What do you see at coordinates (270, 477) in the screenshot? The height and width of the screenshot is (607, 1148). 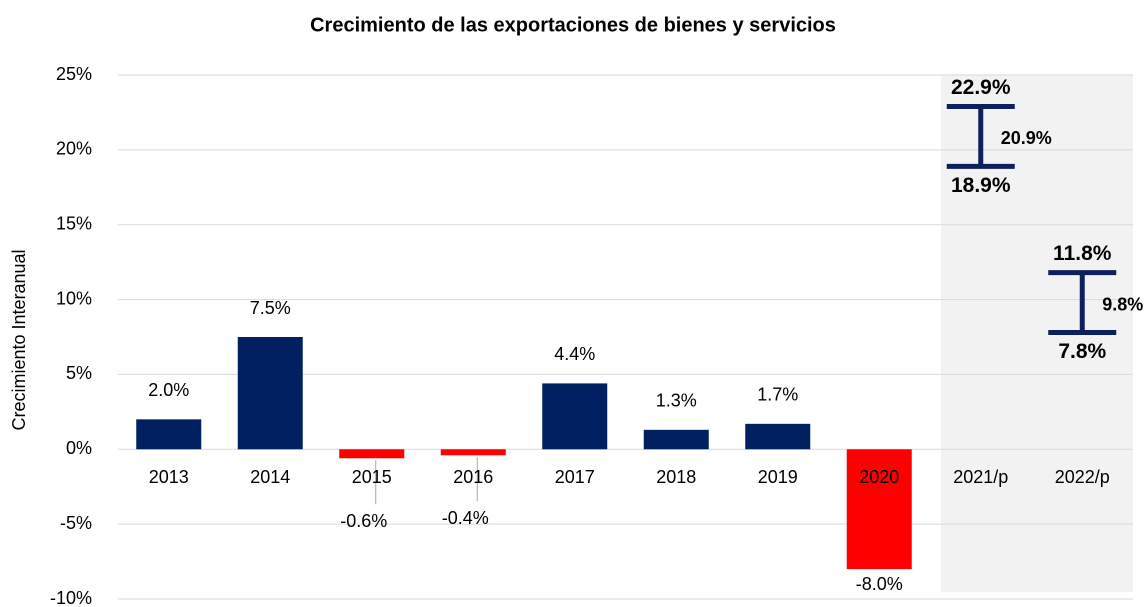 I see `x-tick-label: 2014` at bounding box center [270, 477].